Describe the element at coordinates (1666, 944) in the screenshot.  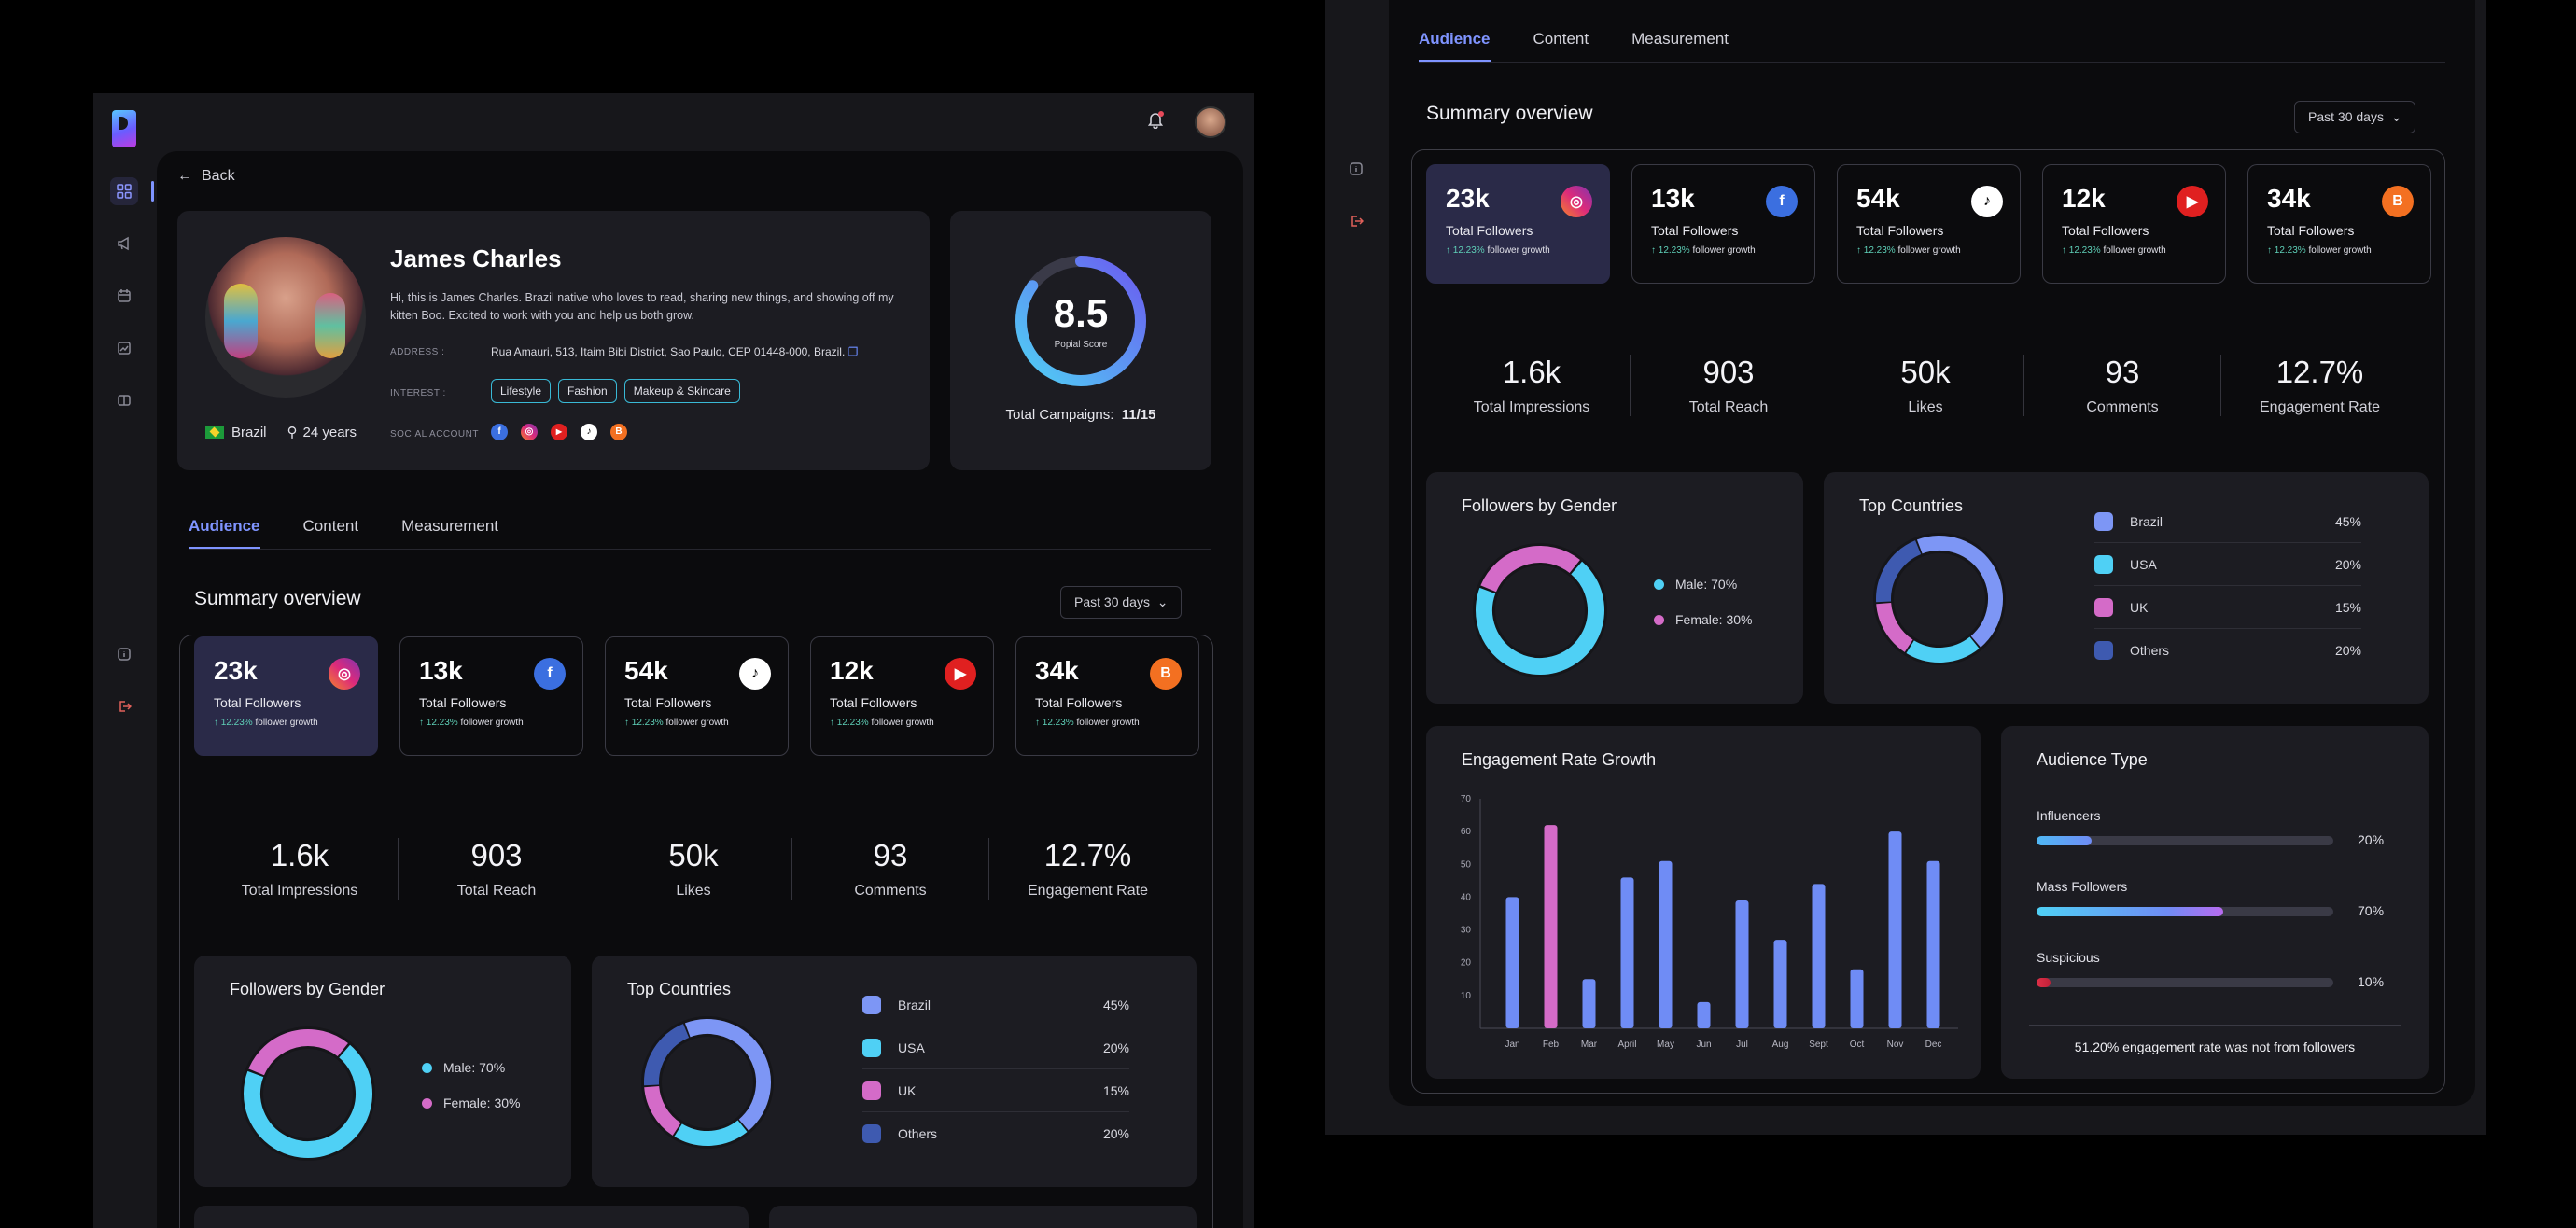
I see `bar-may` at that location.